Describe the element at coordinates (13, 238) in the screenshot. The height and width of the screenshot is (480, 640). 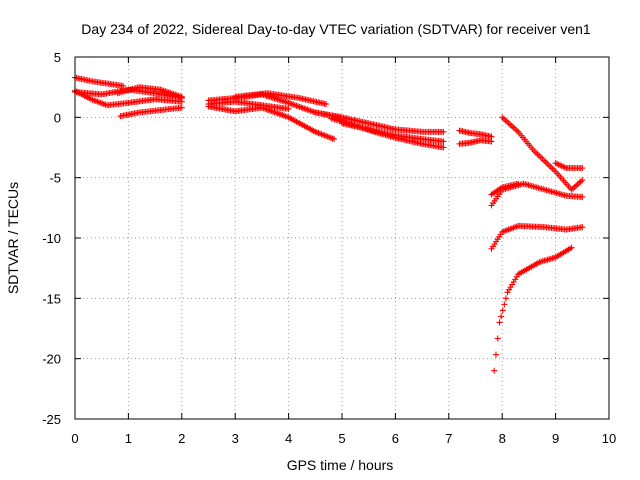
I see `y-axis-title: SDTVAR / TECUs` at that location.